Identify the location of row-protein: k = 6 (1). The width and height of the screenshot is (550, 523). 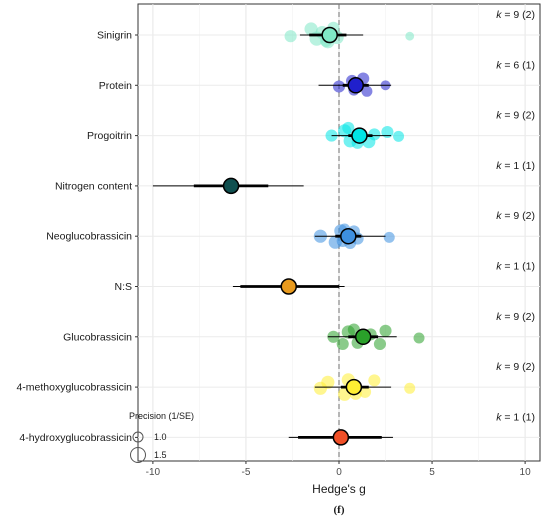
(426, 78).